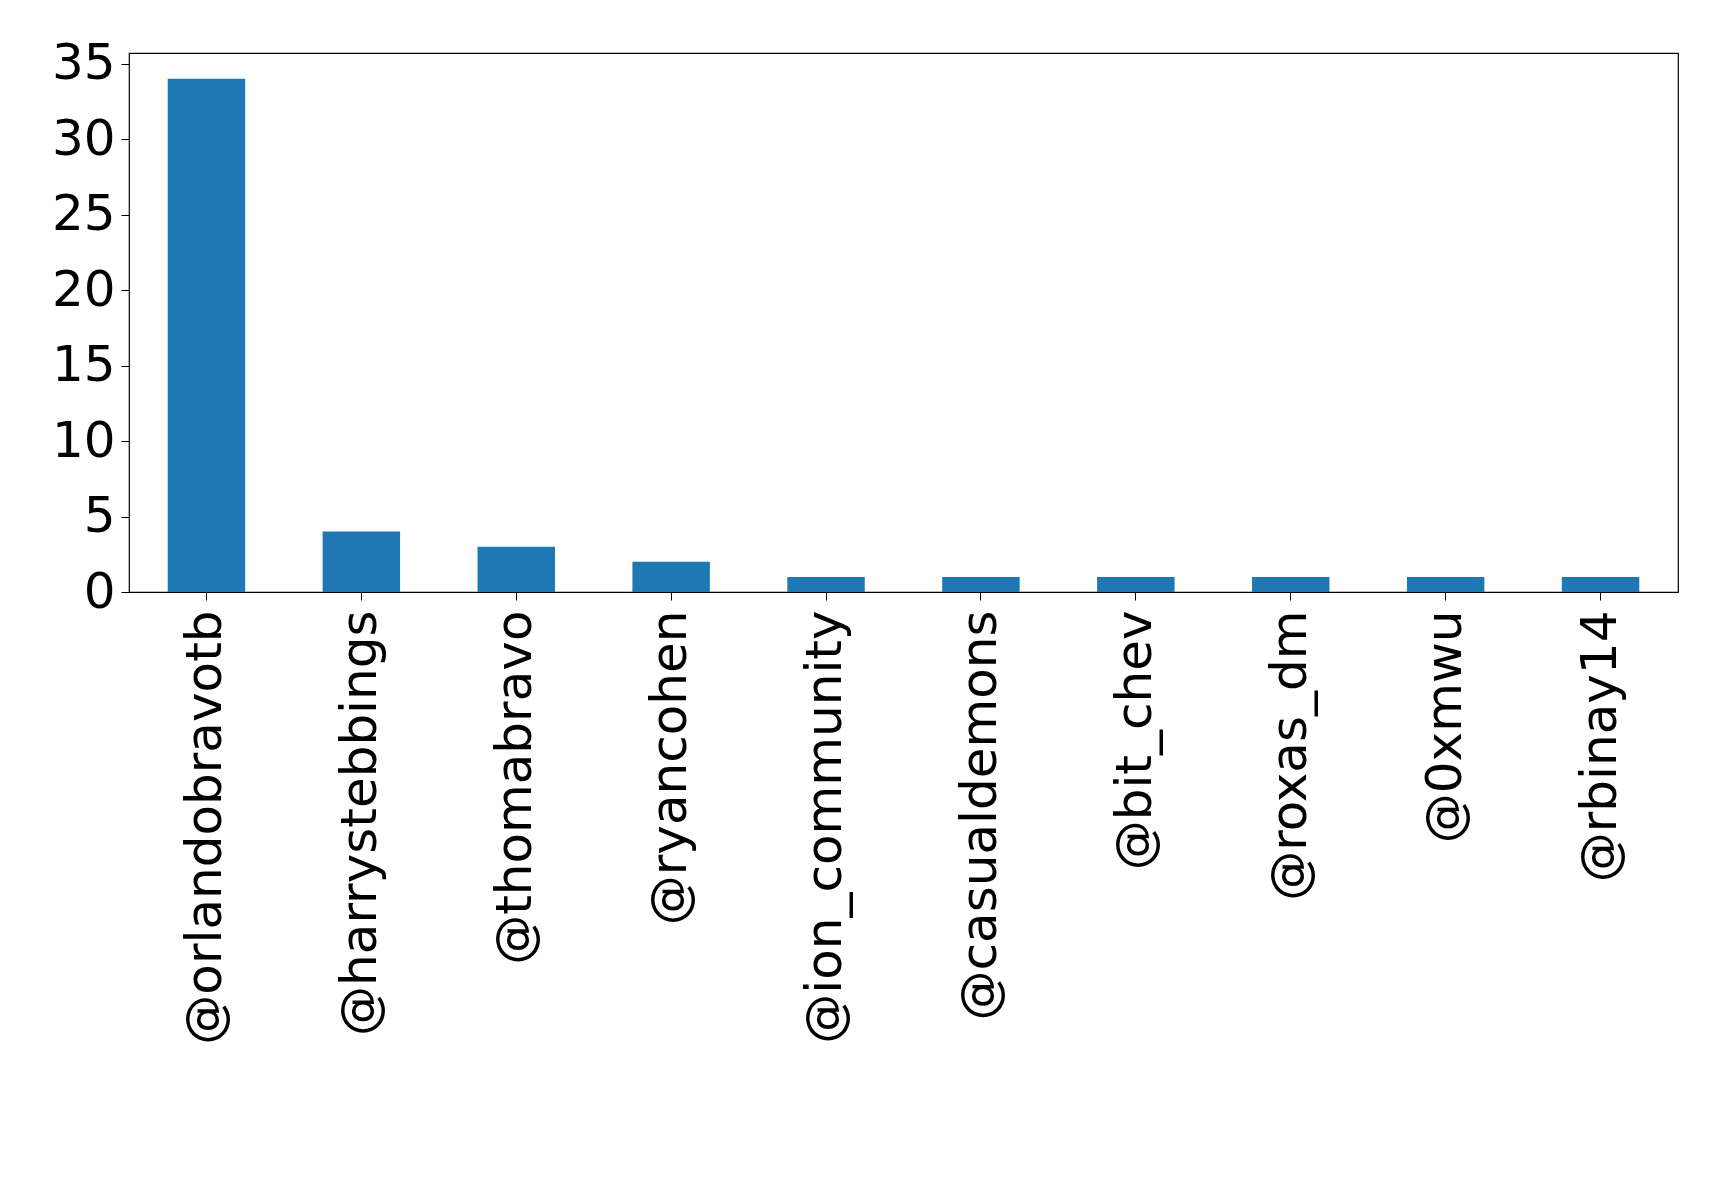 The width and height of the screenshot is (1719, 1184). I want to click on y-tick-label: 35, so click(83, 62).